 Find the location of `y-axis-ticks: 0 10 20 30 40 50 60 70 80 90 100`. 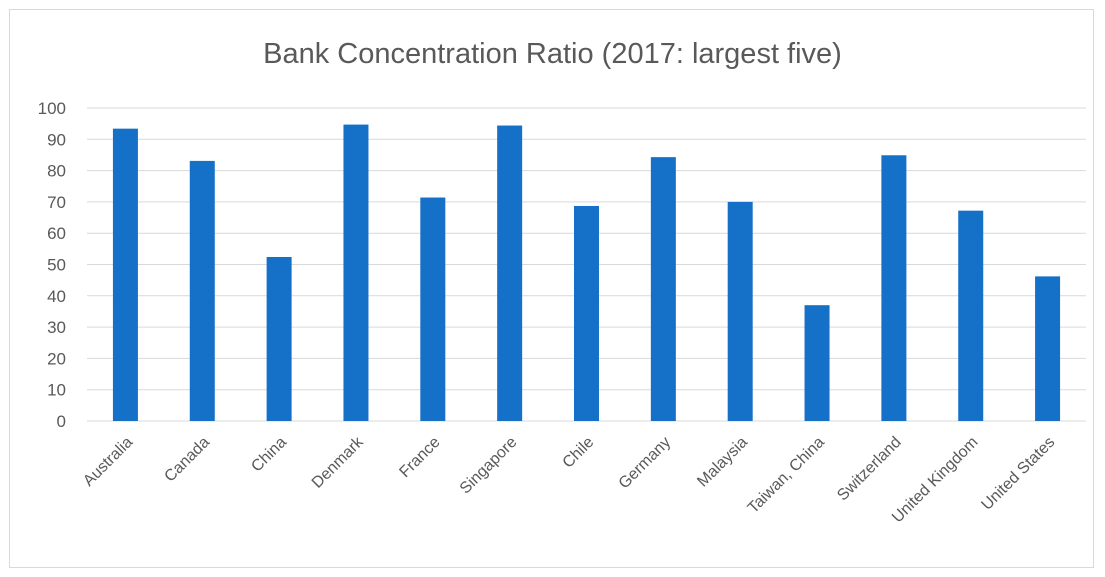

y-axis-ticks: 0 10 20 30 40 50 60 70 80 90 100 is located at coordinates (52, 265).